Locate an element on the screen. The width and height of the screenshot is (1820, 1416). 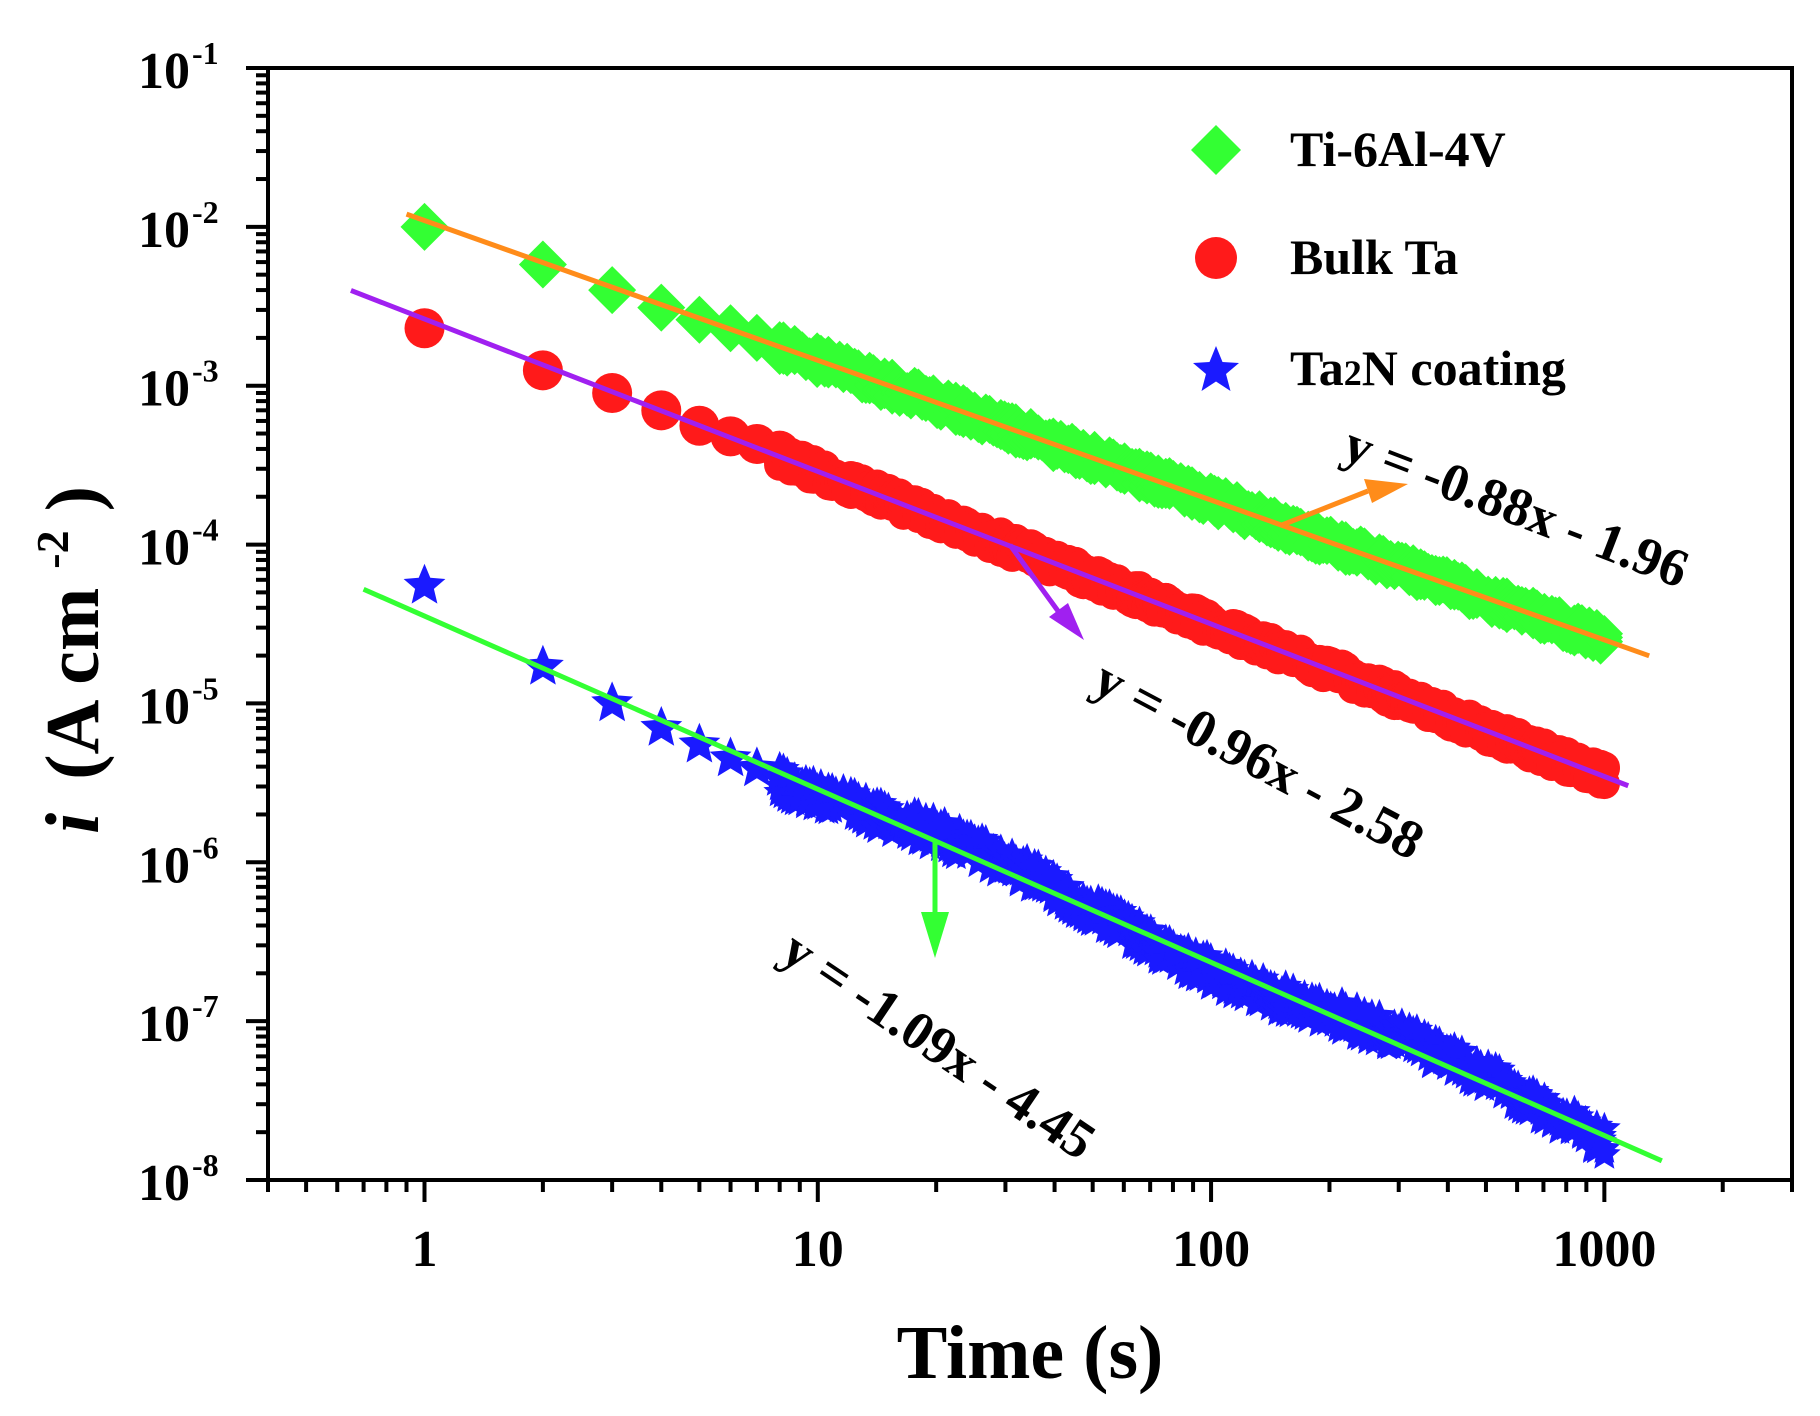
x-tick-label: 1 is located at coordinates (425, 1249).